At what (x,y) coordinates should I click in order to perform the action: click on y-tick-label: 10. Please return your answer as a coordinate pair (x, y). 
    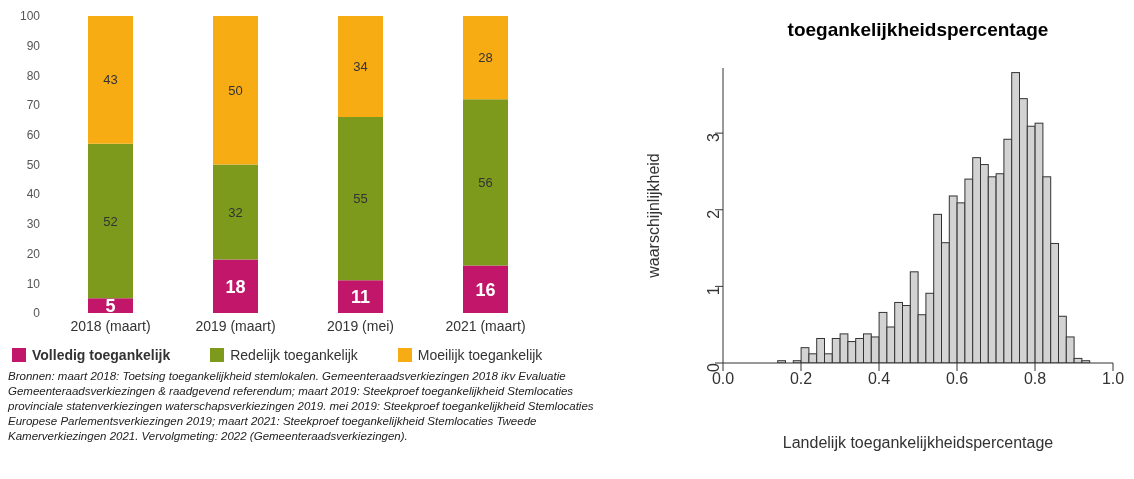
    Looking at the image, I should click on (33, 283).